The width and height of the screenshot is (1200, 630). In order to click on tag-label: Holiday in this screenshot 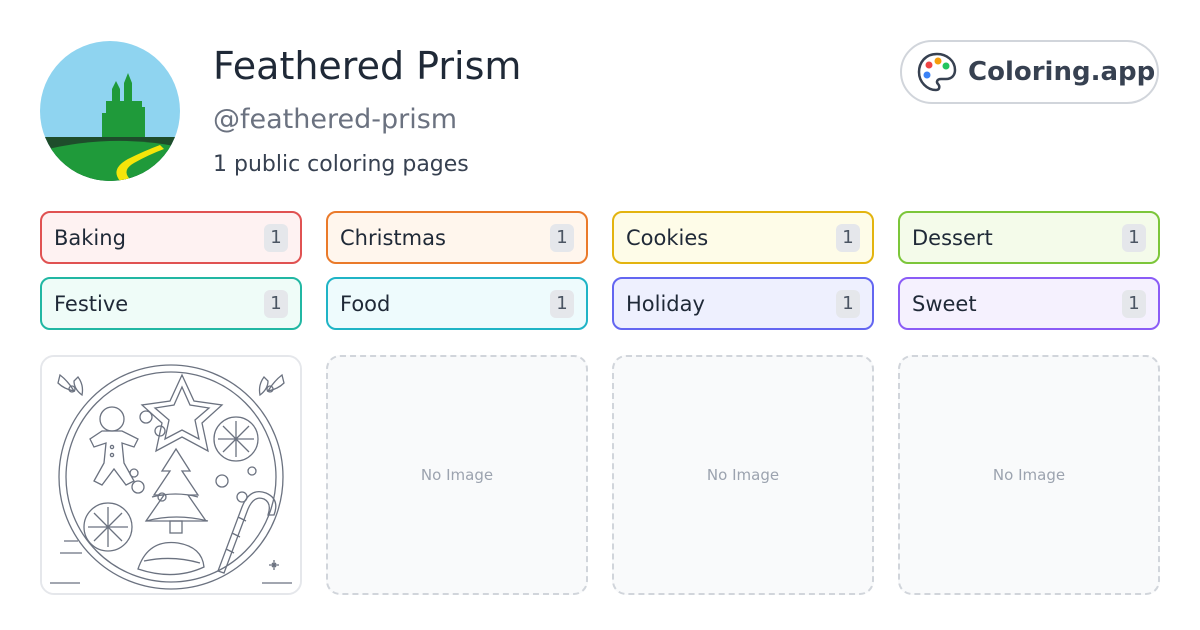, I will do `click(665, 303)`.